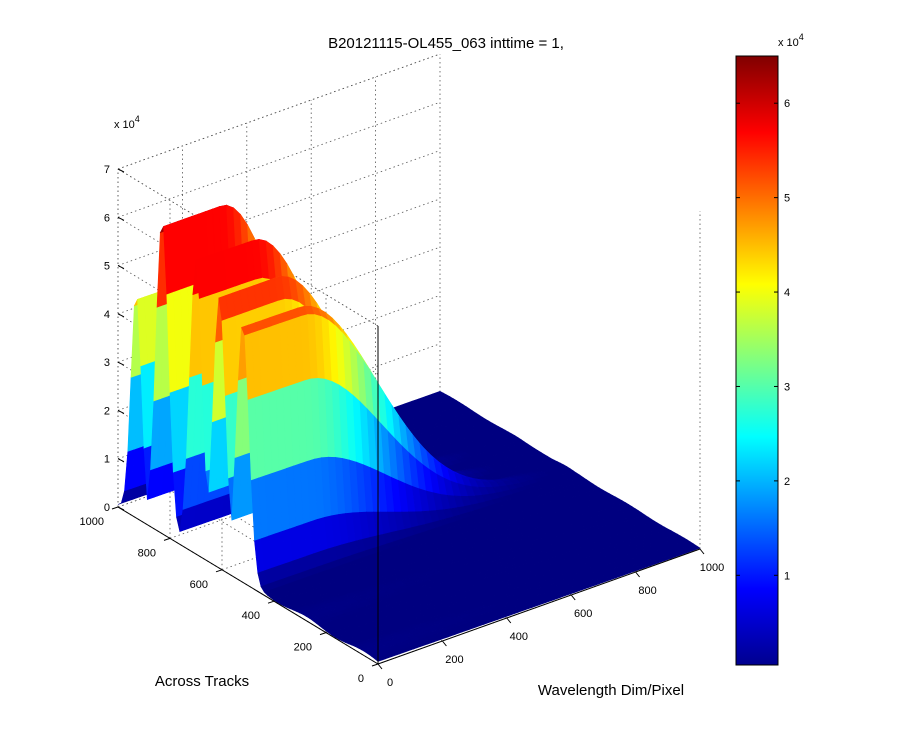  Describe the element at coordinates (107, 218) in the screenshot. I see `z-tick-label: 6` at that location.